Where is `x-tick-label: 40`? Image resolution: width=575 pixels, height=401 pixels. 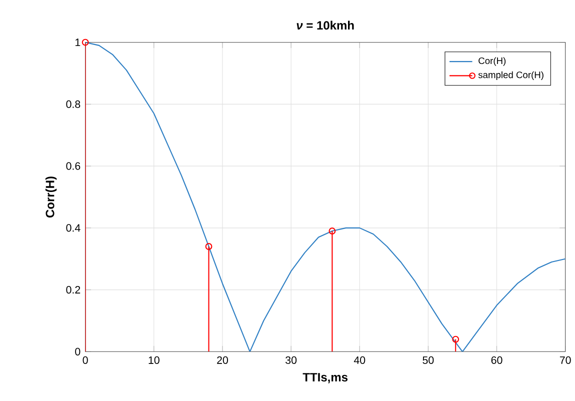
x-tick-label: 40 is located at coordinates (360, 360).